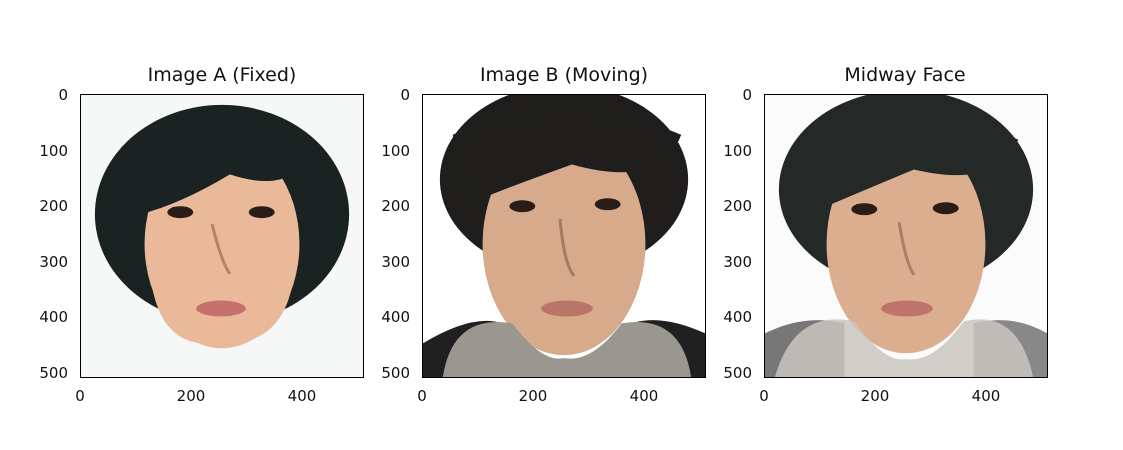  What do you see at coordinates (564, 75) in the screenshot?
I see `panel-title: Image B (Moving)` at bounding box center [564, 75].